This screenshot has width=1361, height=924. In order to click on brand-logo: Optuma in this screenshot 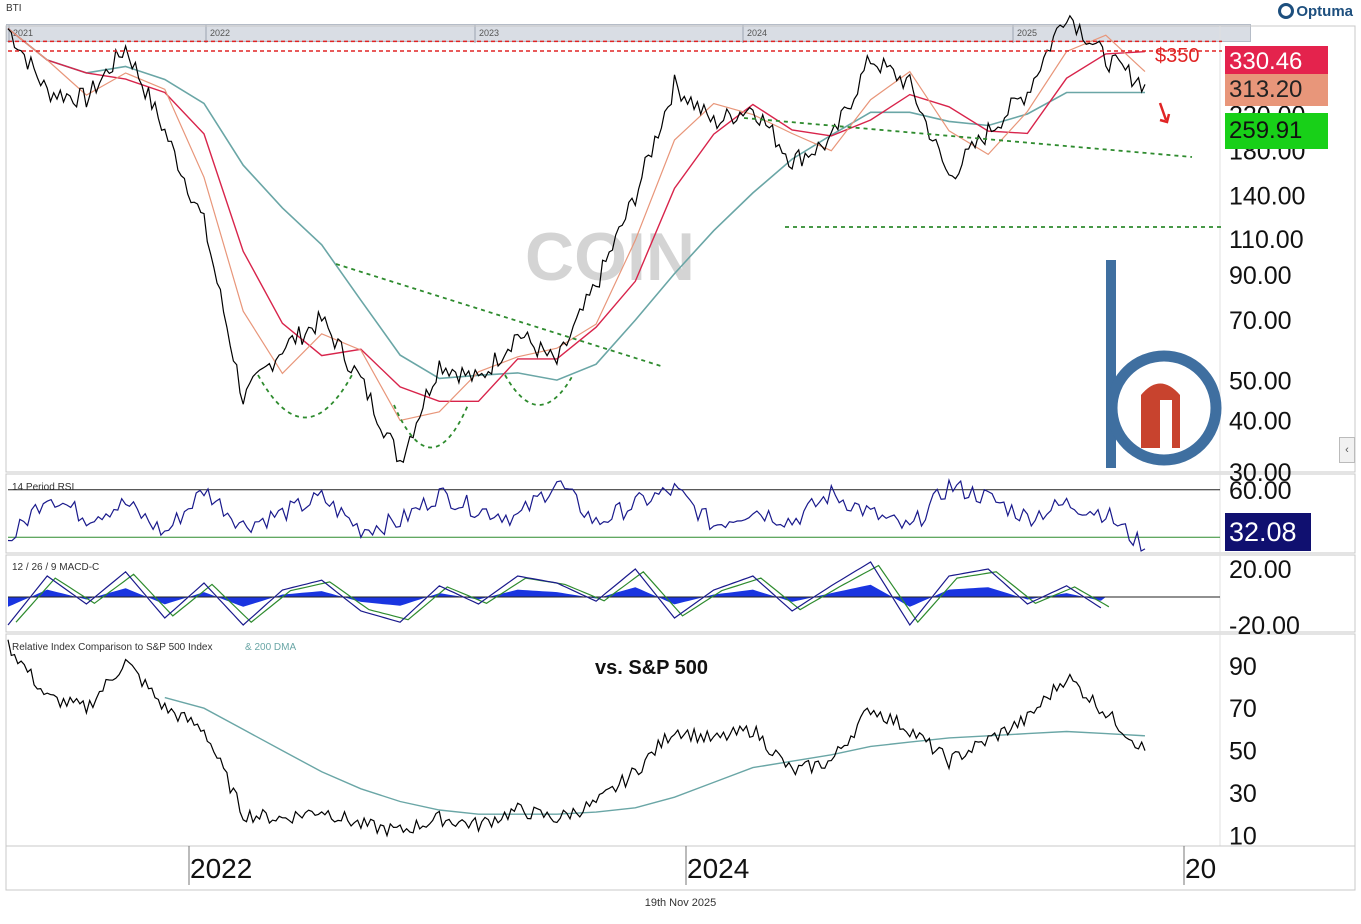, I will do `click(1315, 11)`.